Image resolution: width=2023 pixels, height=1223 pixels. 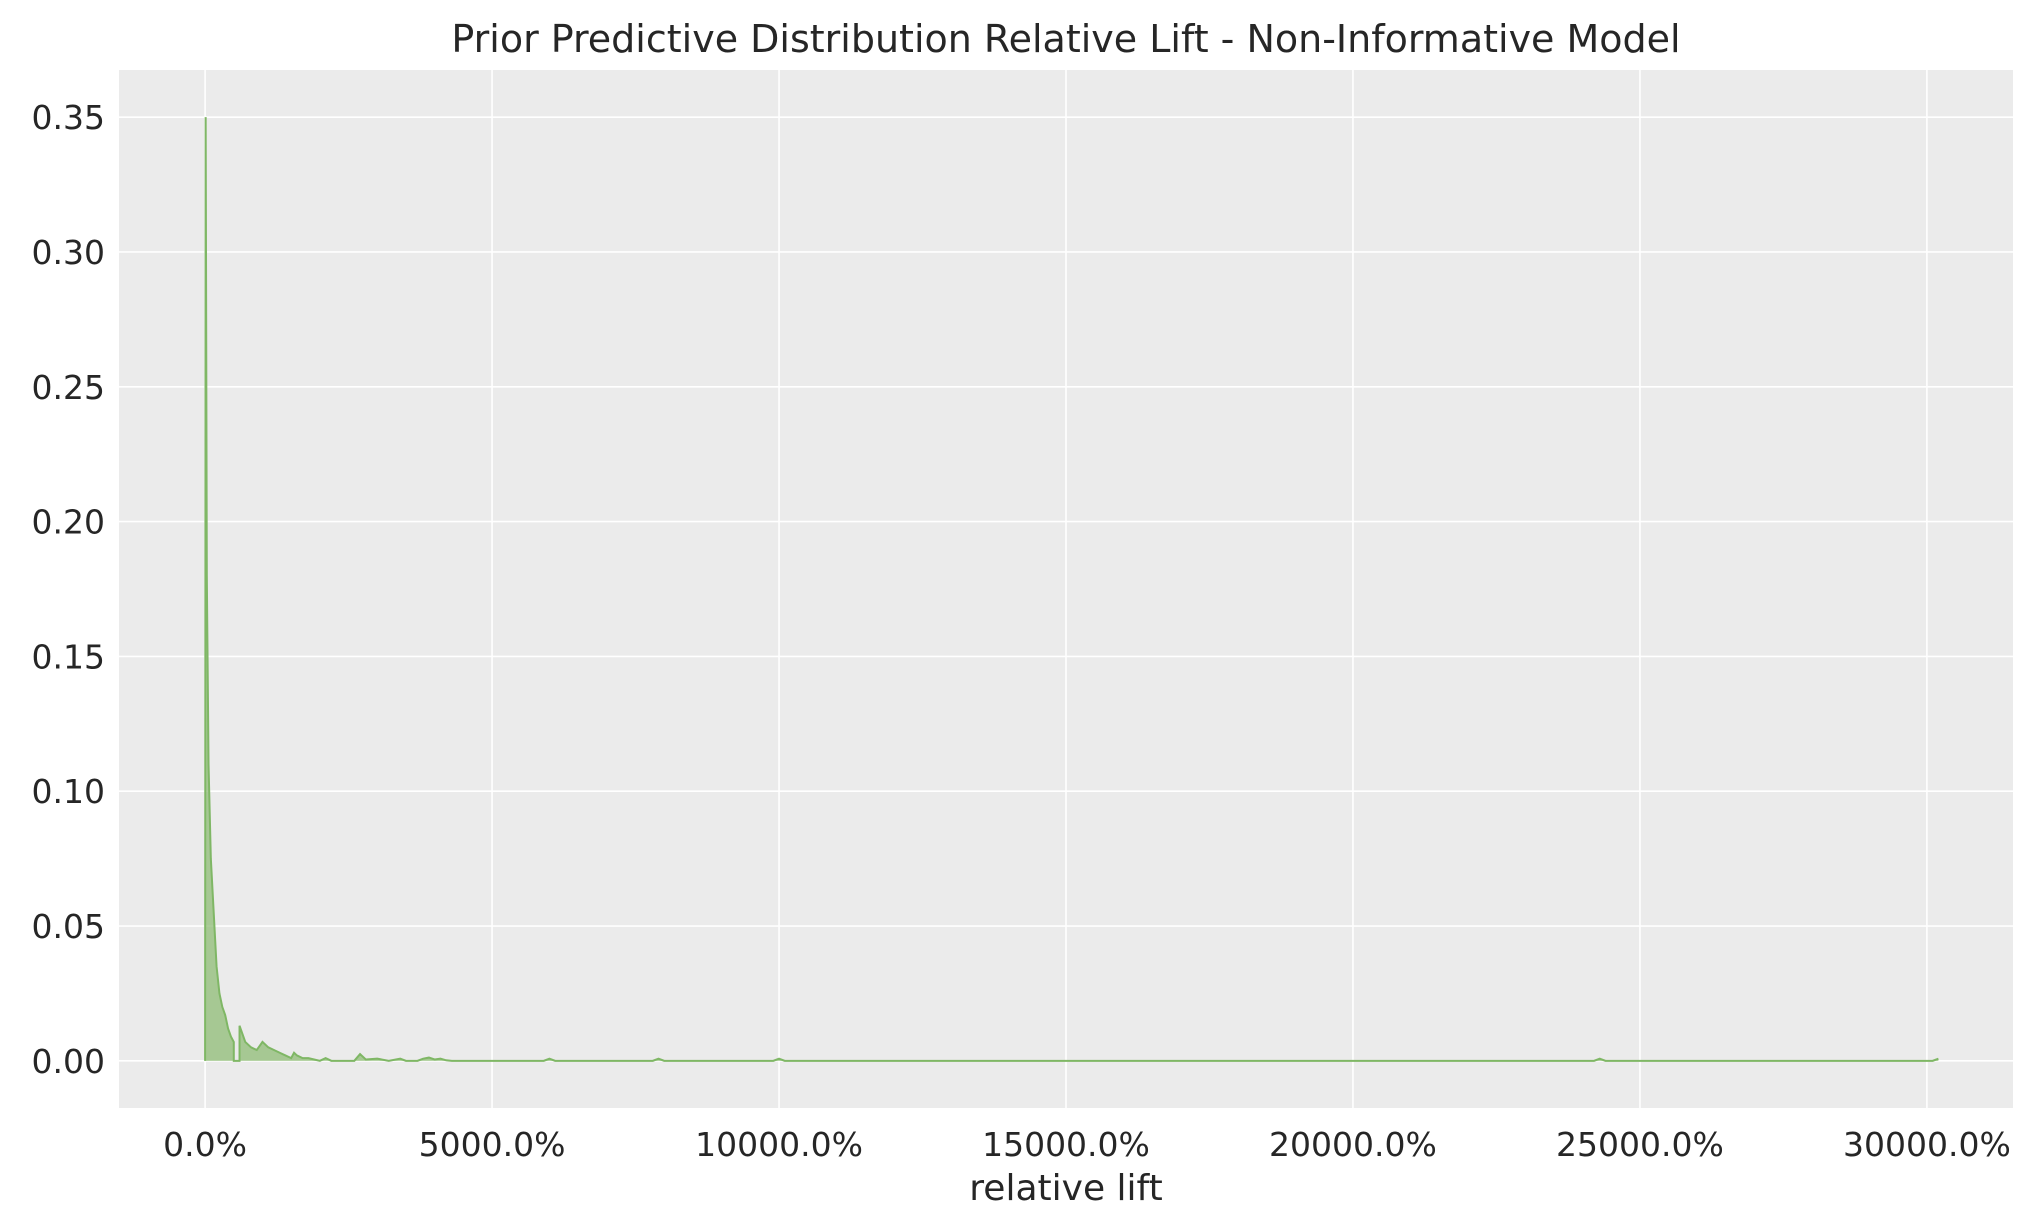 I want to click on y-tick-label: 0.25, so click(x=68, y=387).